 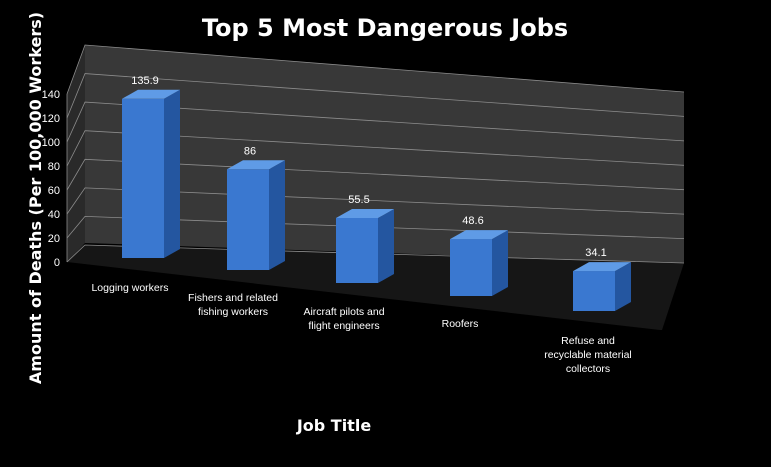 What do you see at coordinates (51, 119) in the screenshot?
I see `y-tick-label: 120` at bounding box center [51, 119].